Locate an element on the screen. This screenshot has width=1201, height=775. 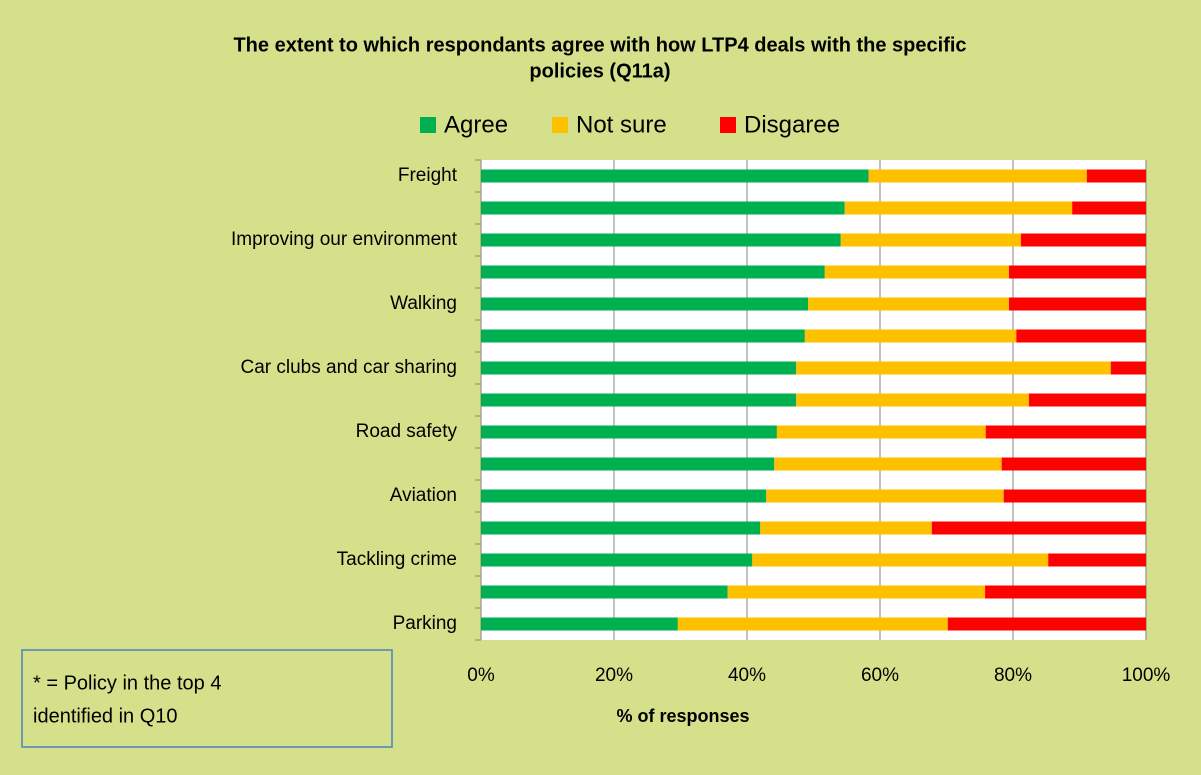
x-tick-label: 0% is located at coordinates (481, 675).